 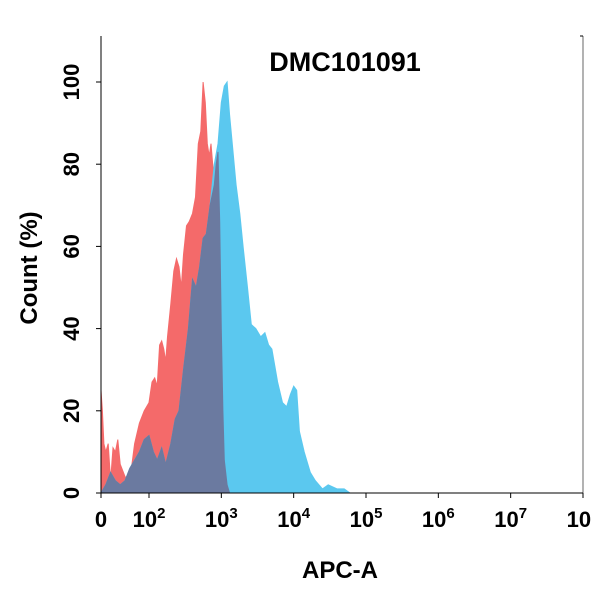 What do you see at coordinates (340, 570) in the screenshot?
I see `x-axis-title: APC-A` at bounding box center [340, 570].